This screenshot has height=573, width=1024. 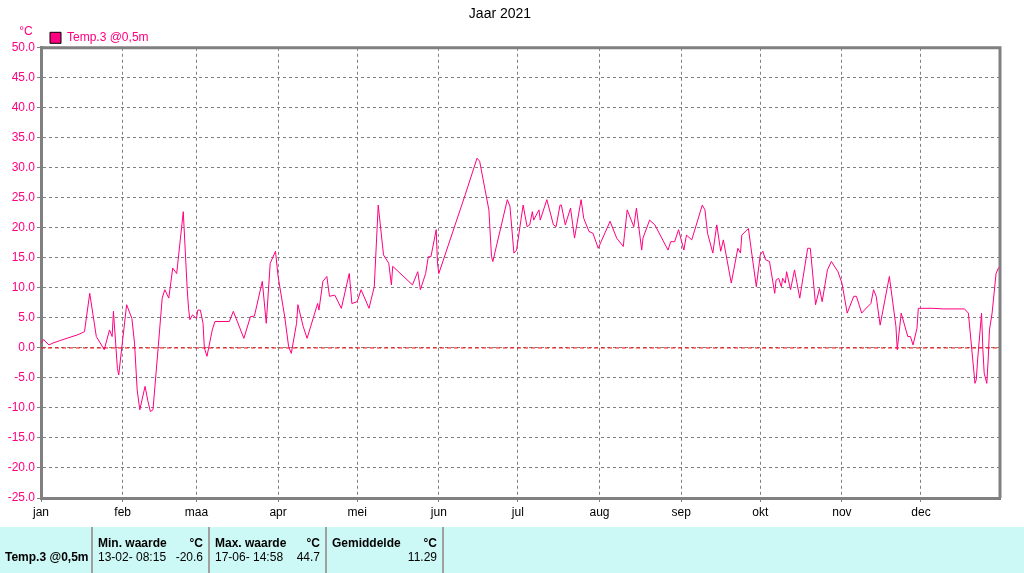 I want to click on x-tick-label: jun, so click(x=438, y=511).